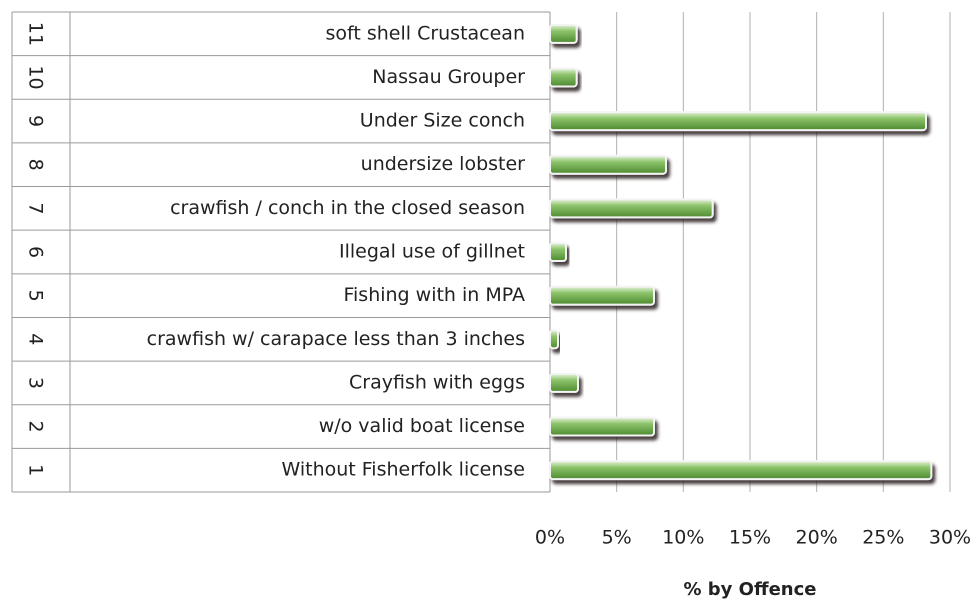 The height and width of the screenshot is (601, 977). Describe the element at coordinates (36, 383) in the screenshot. I see `category-number: 3` at that location.